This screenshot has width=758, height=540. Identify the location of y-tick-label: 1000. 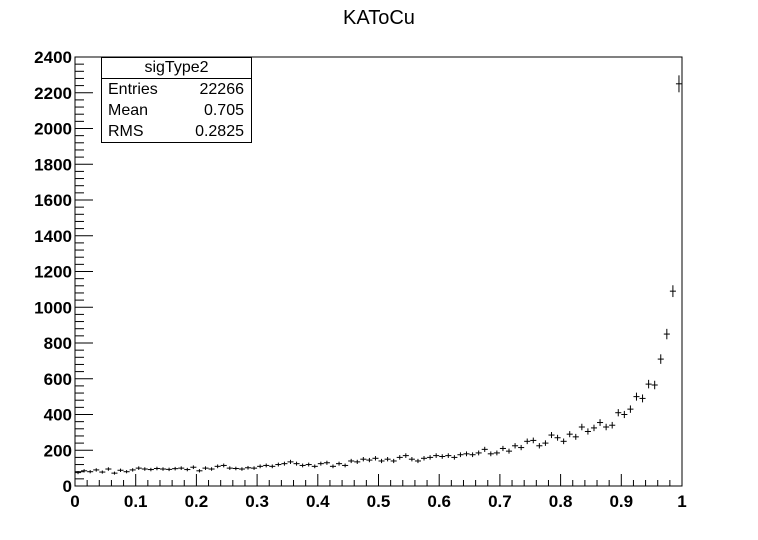
(53, 307).